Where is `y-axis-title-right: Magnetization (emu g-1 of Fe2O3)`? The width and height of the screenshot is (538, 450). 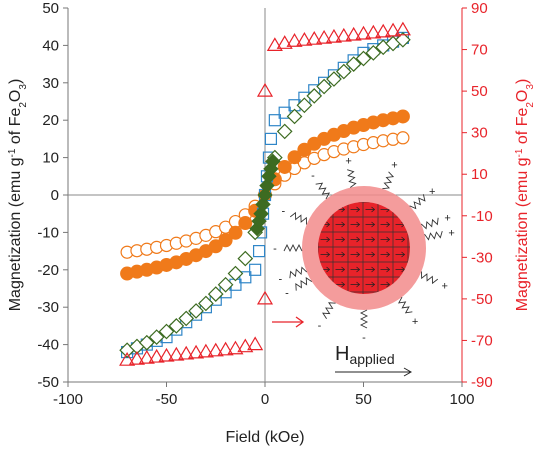 y-axis-title-right: Magnetization (emu g-1 of Fe2O3) is located at coordinates (525, 195).